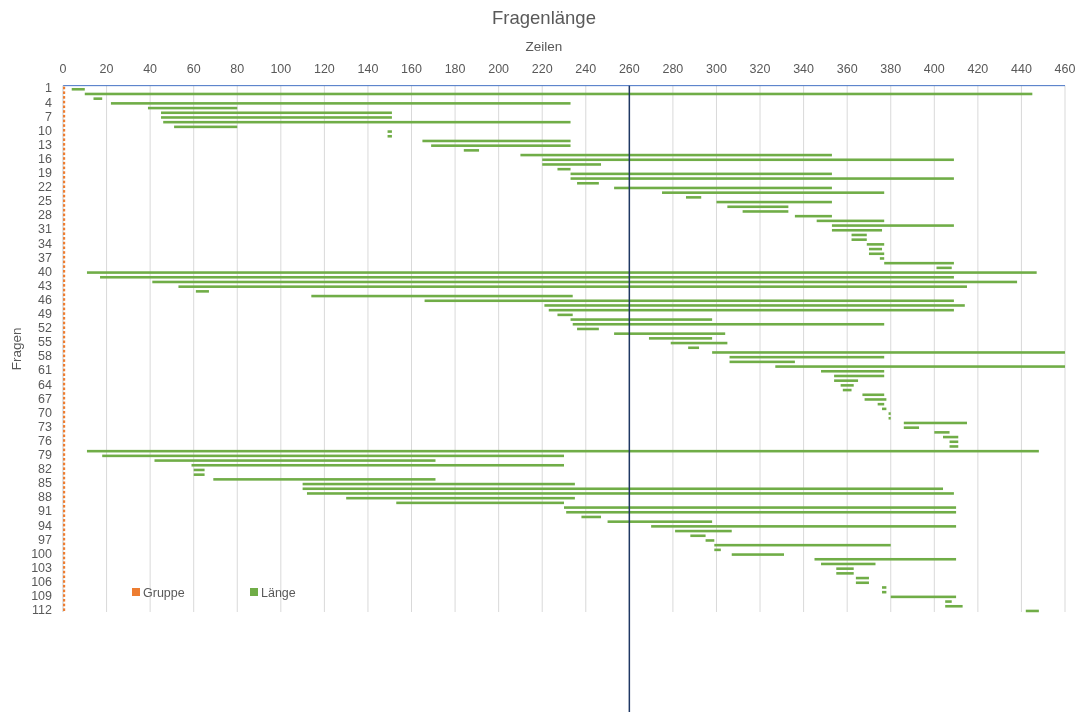  I want to click on y-tick-label: 103, so click(42, 567).